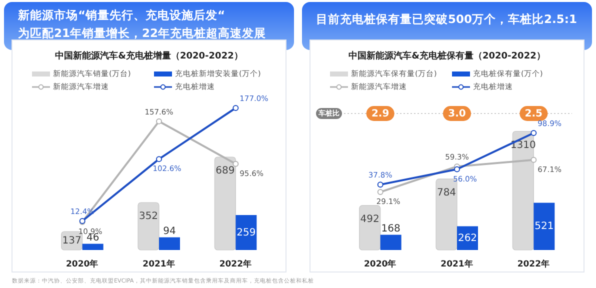  I want to click on chart-subtitle: 中国新能源汽车&充电桩保有量（2020-2022）, so click(447, 56).